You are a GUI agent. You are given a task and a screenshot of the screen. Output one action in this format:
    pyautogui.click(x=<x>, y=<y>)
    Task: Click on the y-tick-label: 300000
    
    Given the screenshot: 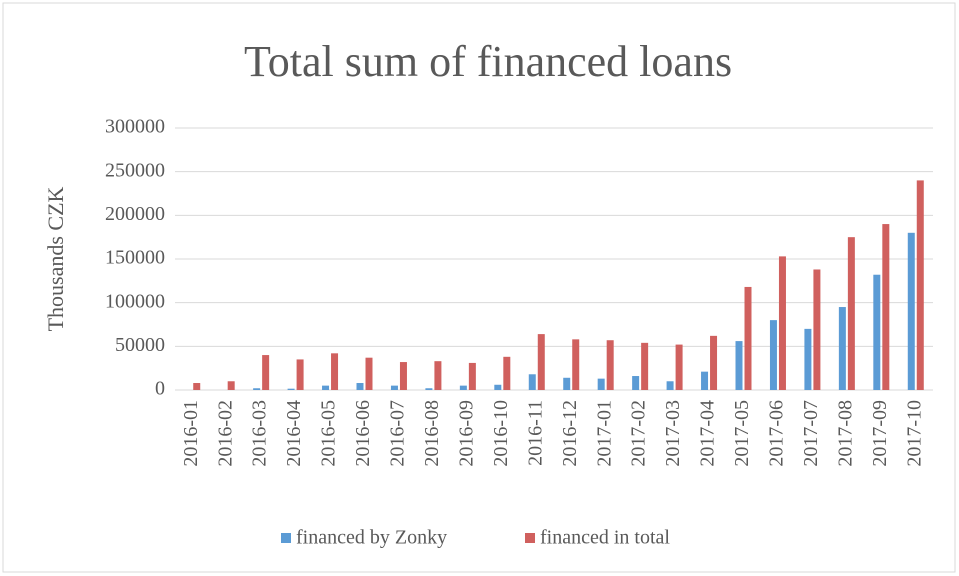 What is the action you would take?
    pyautogui.click(x=135, y=127)
    